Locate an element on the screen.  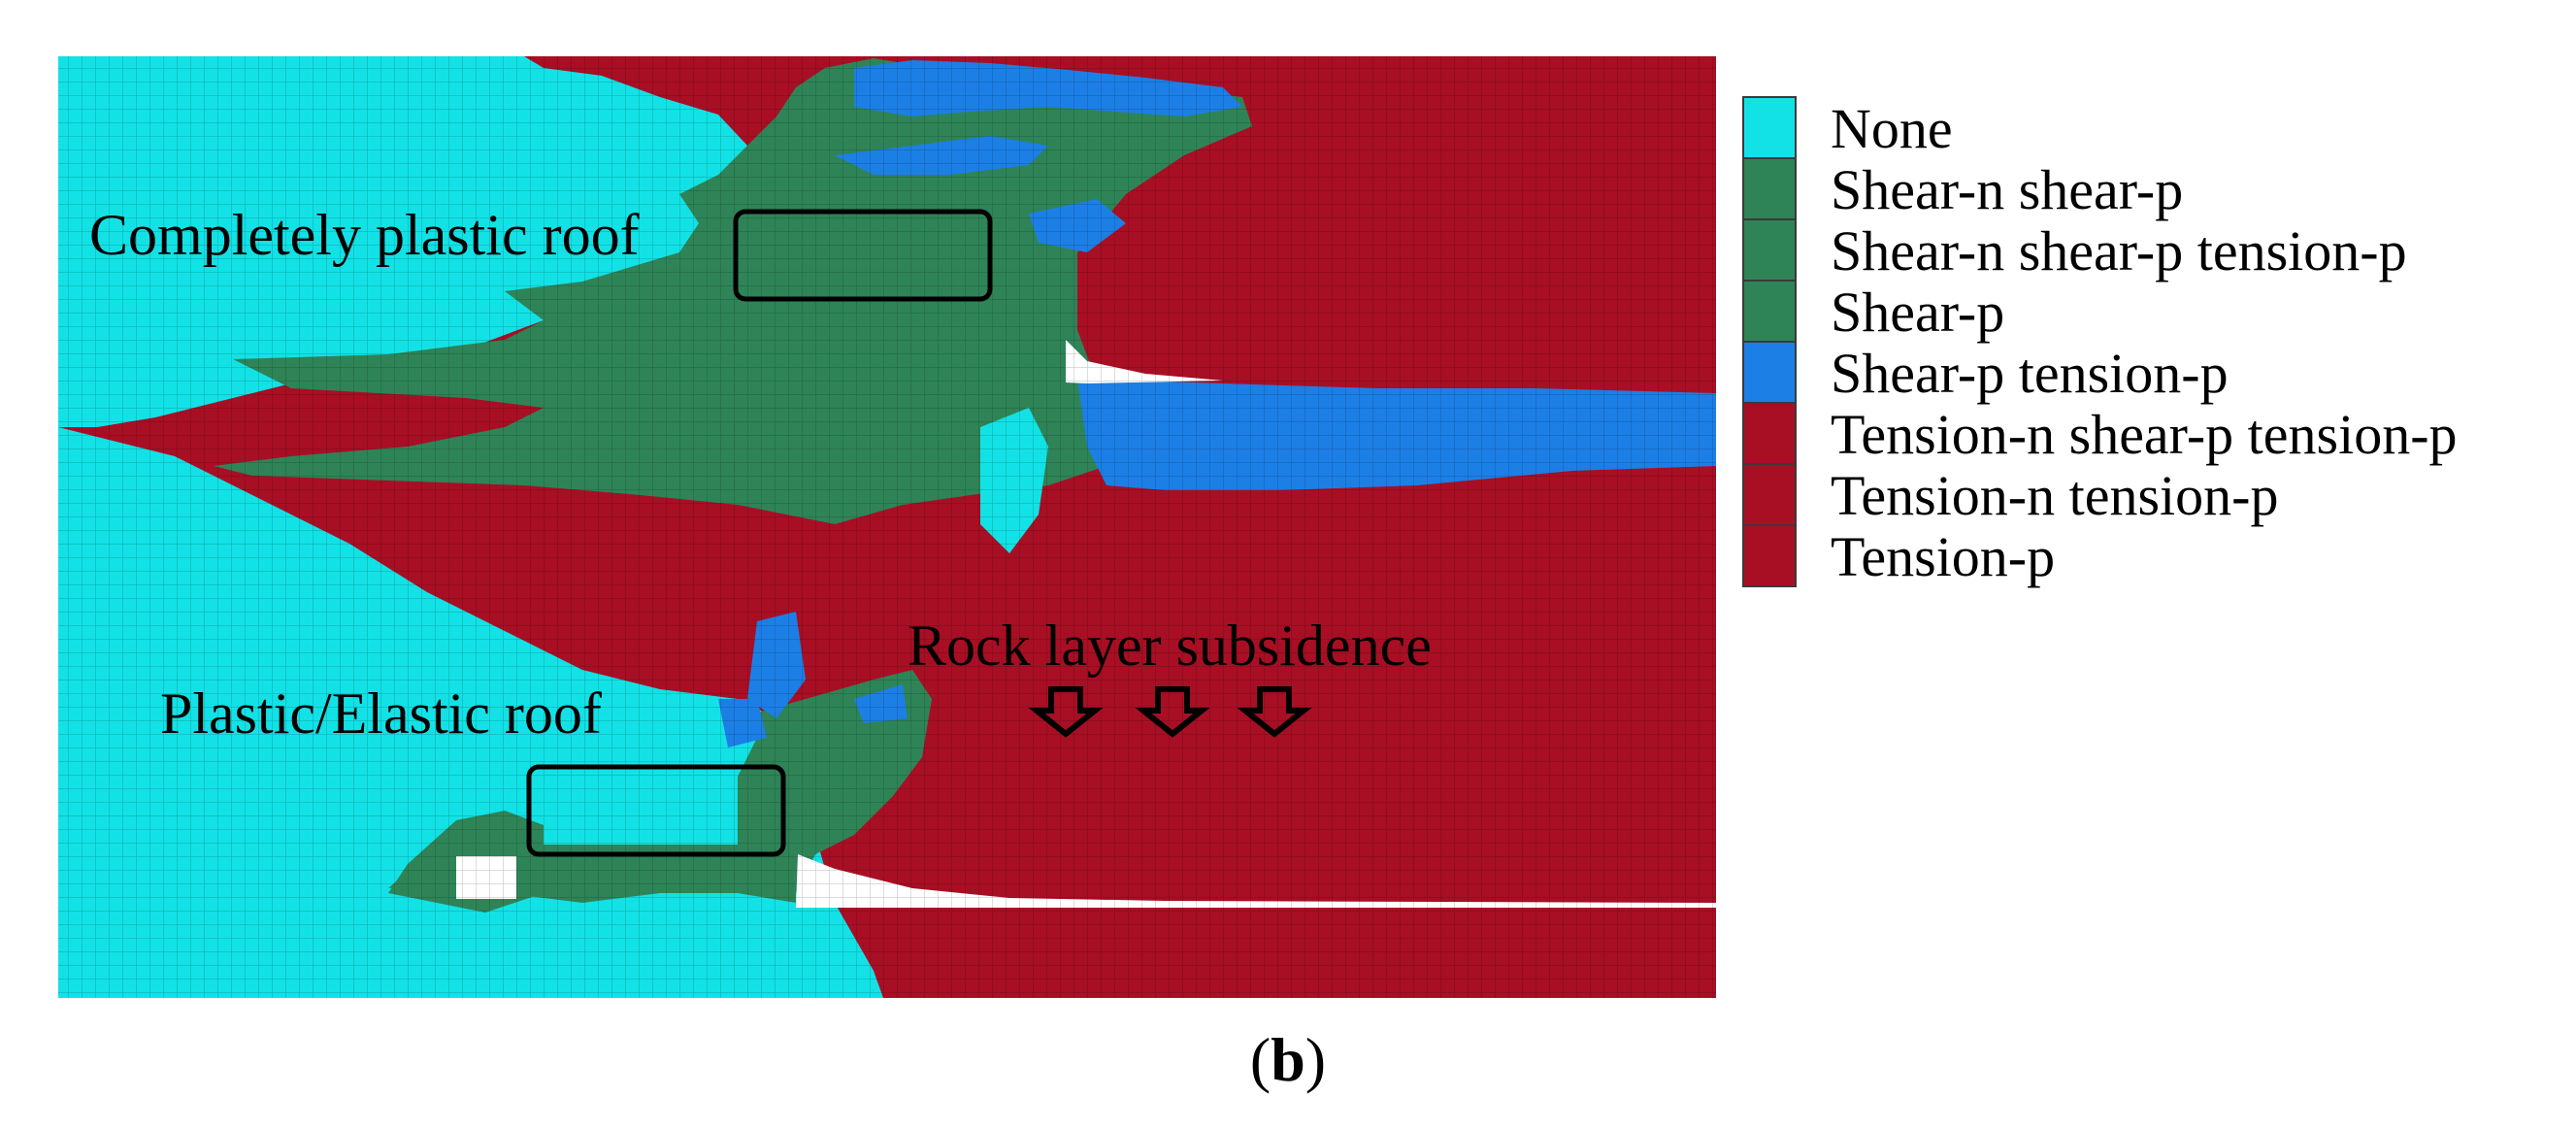
legend-label: Tension-n shear-p tension-p is located at coordinates (2144, 434).